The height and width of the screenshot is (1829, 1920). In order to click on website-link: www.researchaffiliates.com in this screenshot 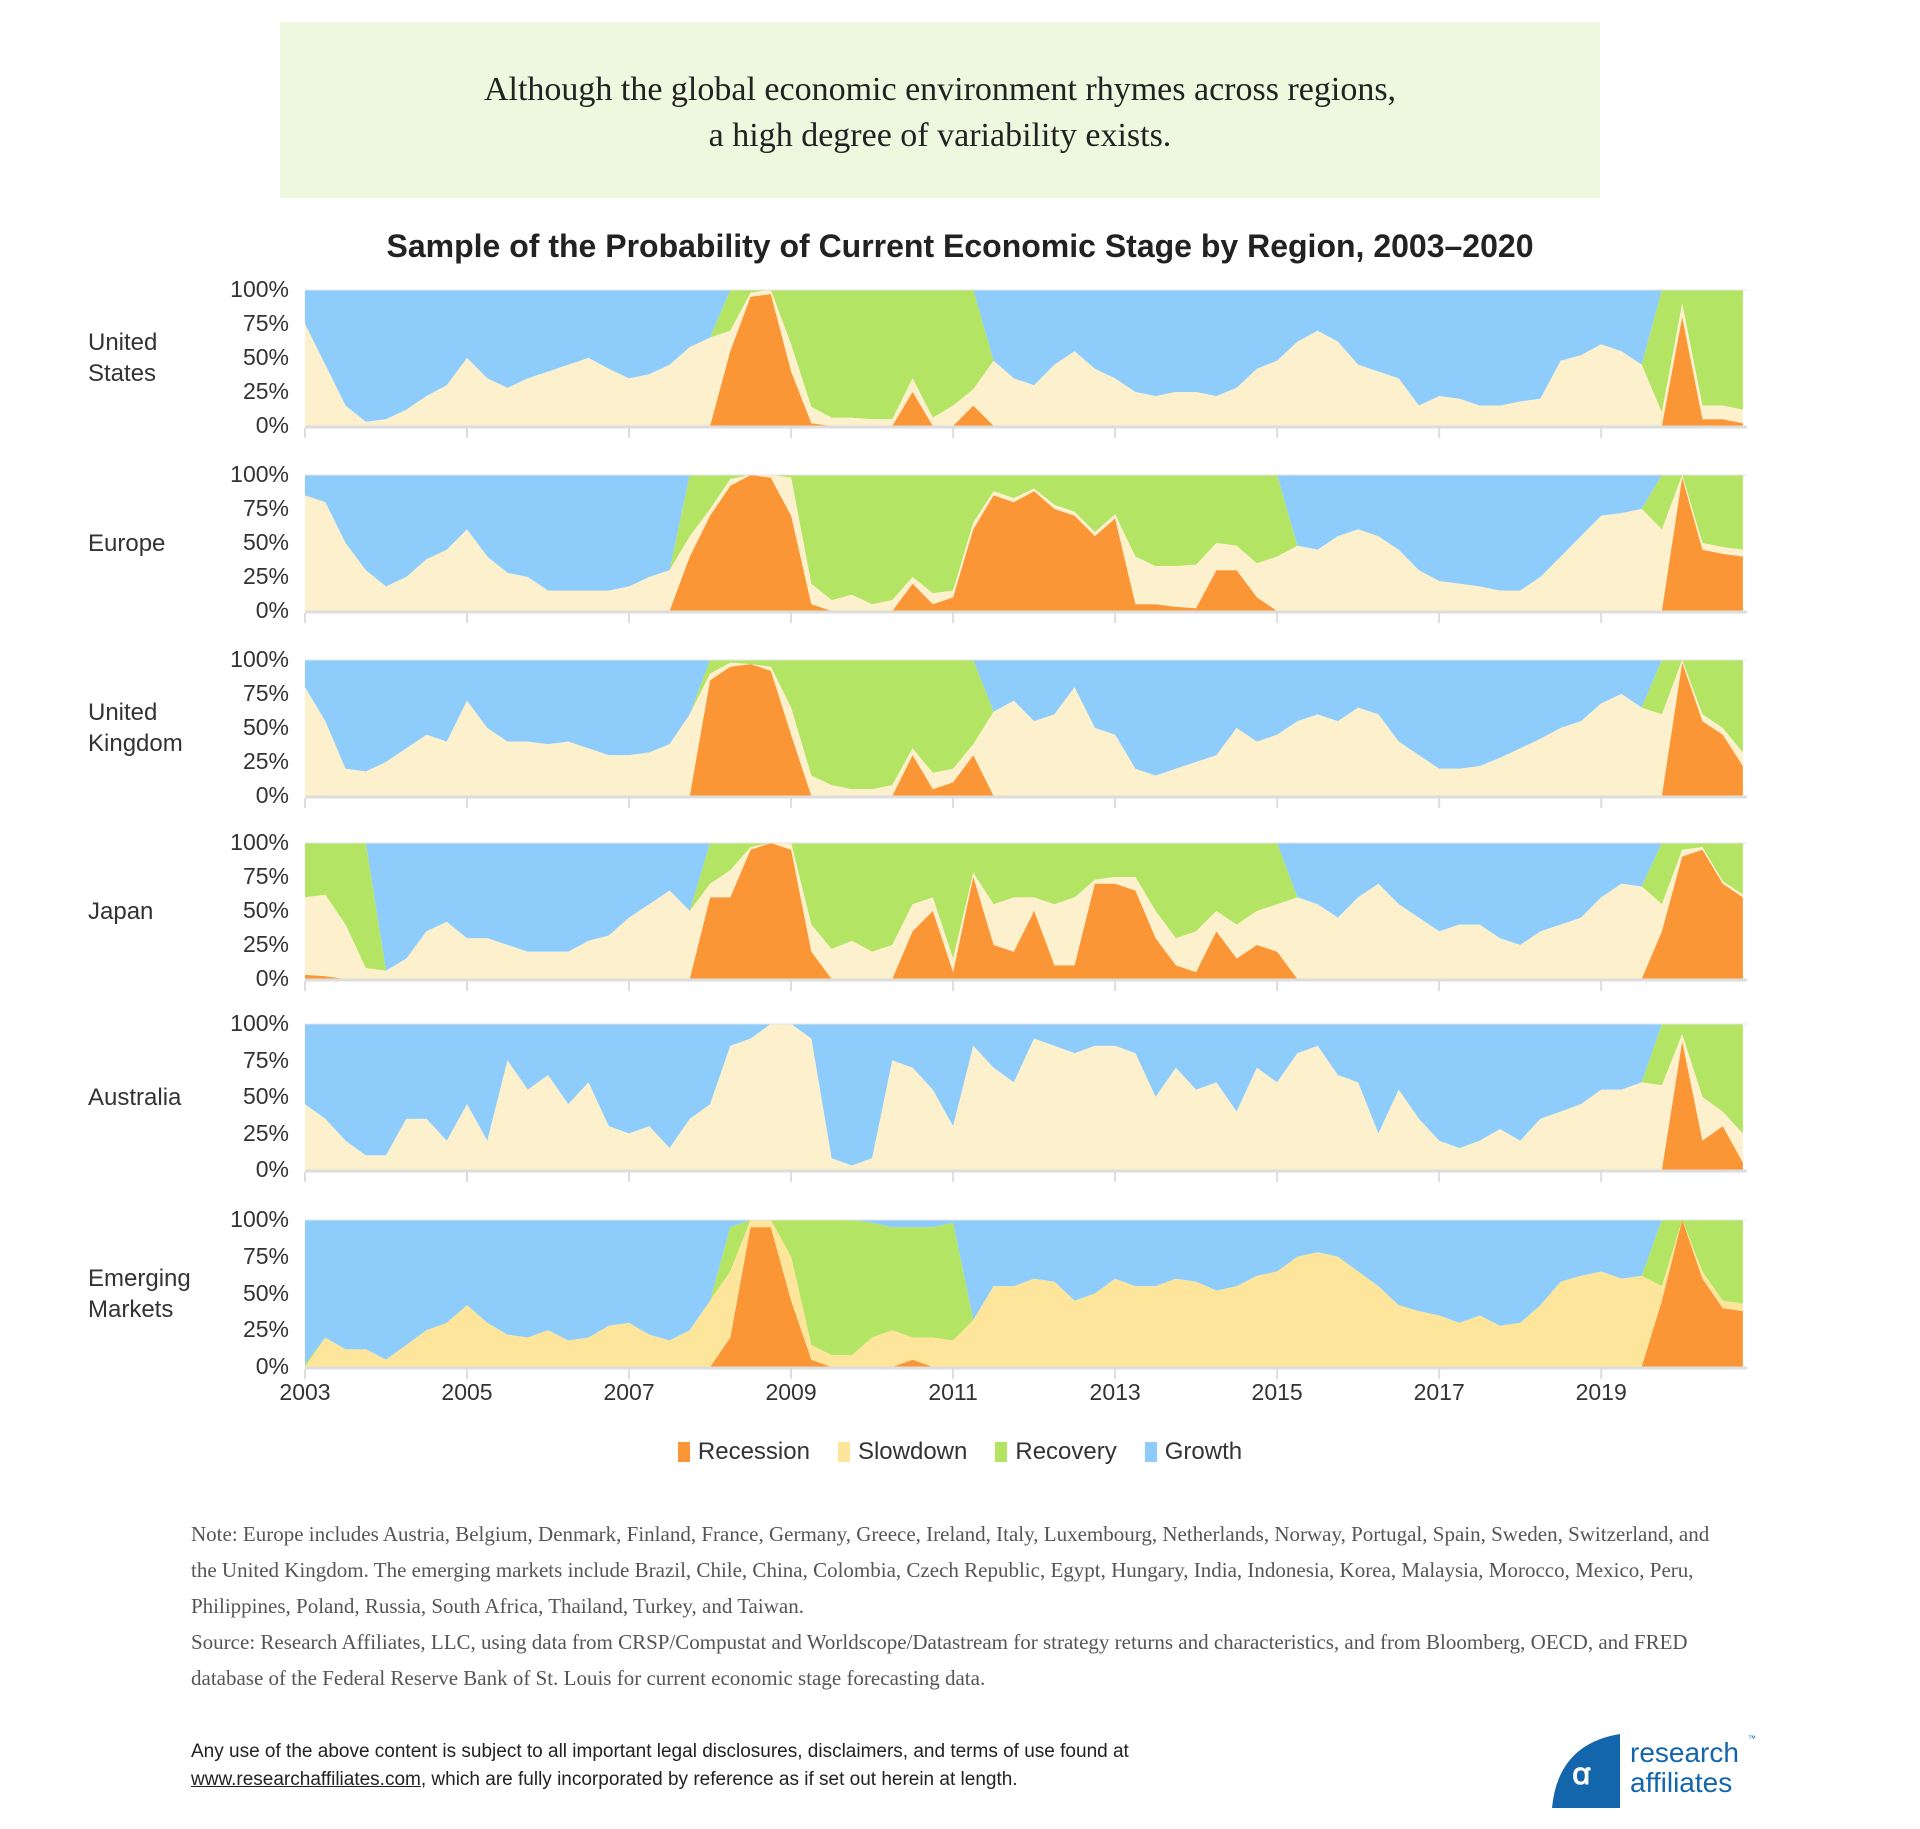, I will do `click(306, 1779)`.